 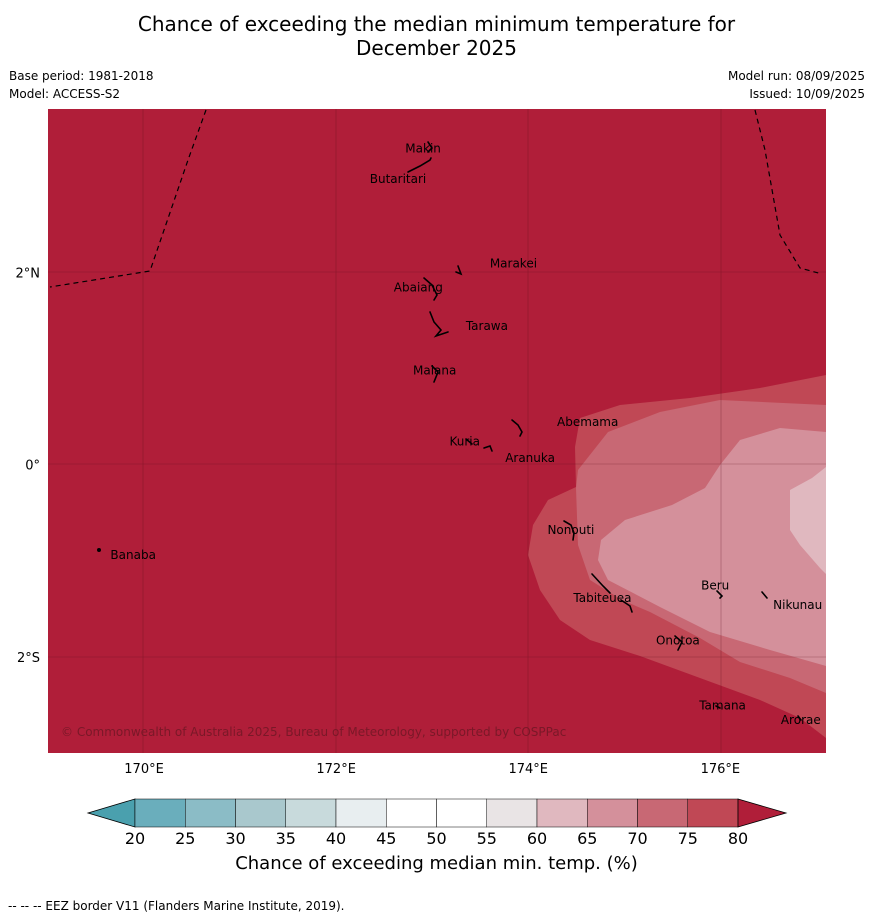 I want to click on colorbar-tick-label: 75, so click(x=688, y=838).